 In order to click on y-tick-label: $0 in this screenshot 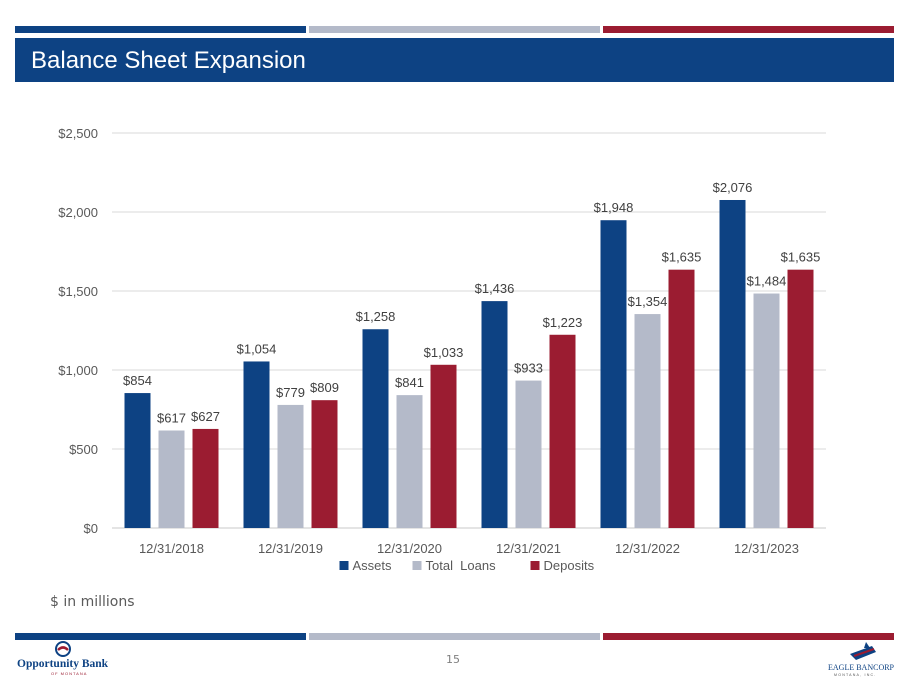, I will do `click(91, 528)`.